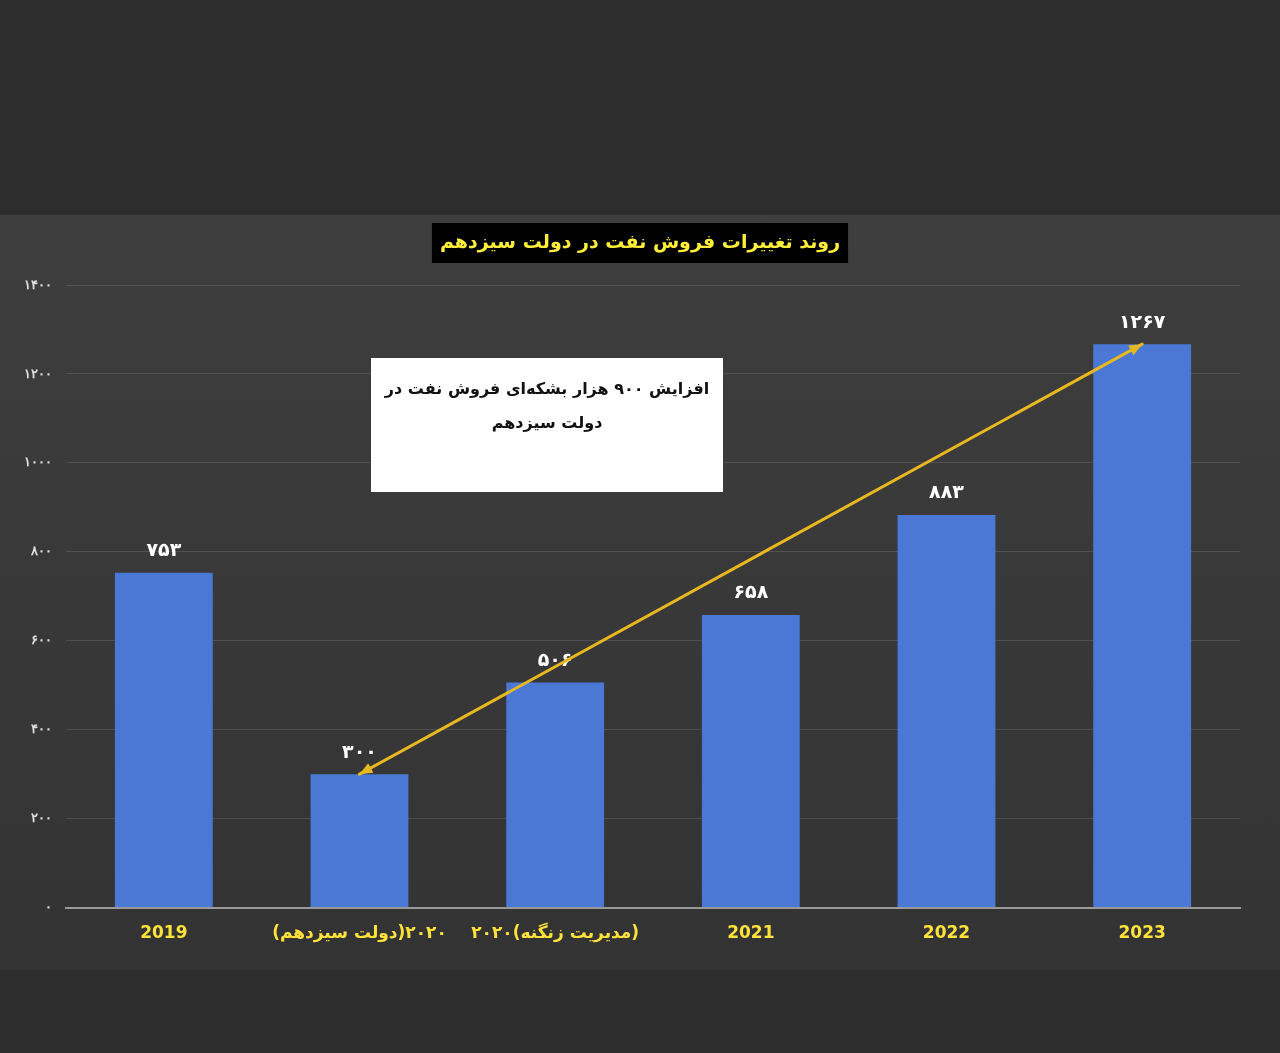  I want to click on data-label: ۸۸۳, so click(947, 491).